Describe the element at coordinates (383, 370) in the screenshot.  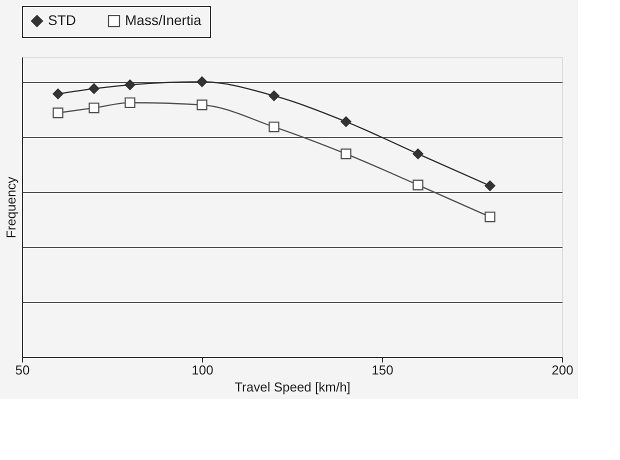
I see `x-tick-label: 150` at that location.